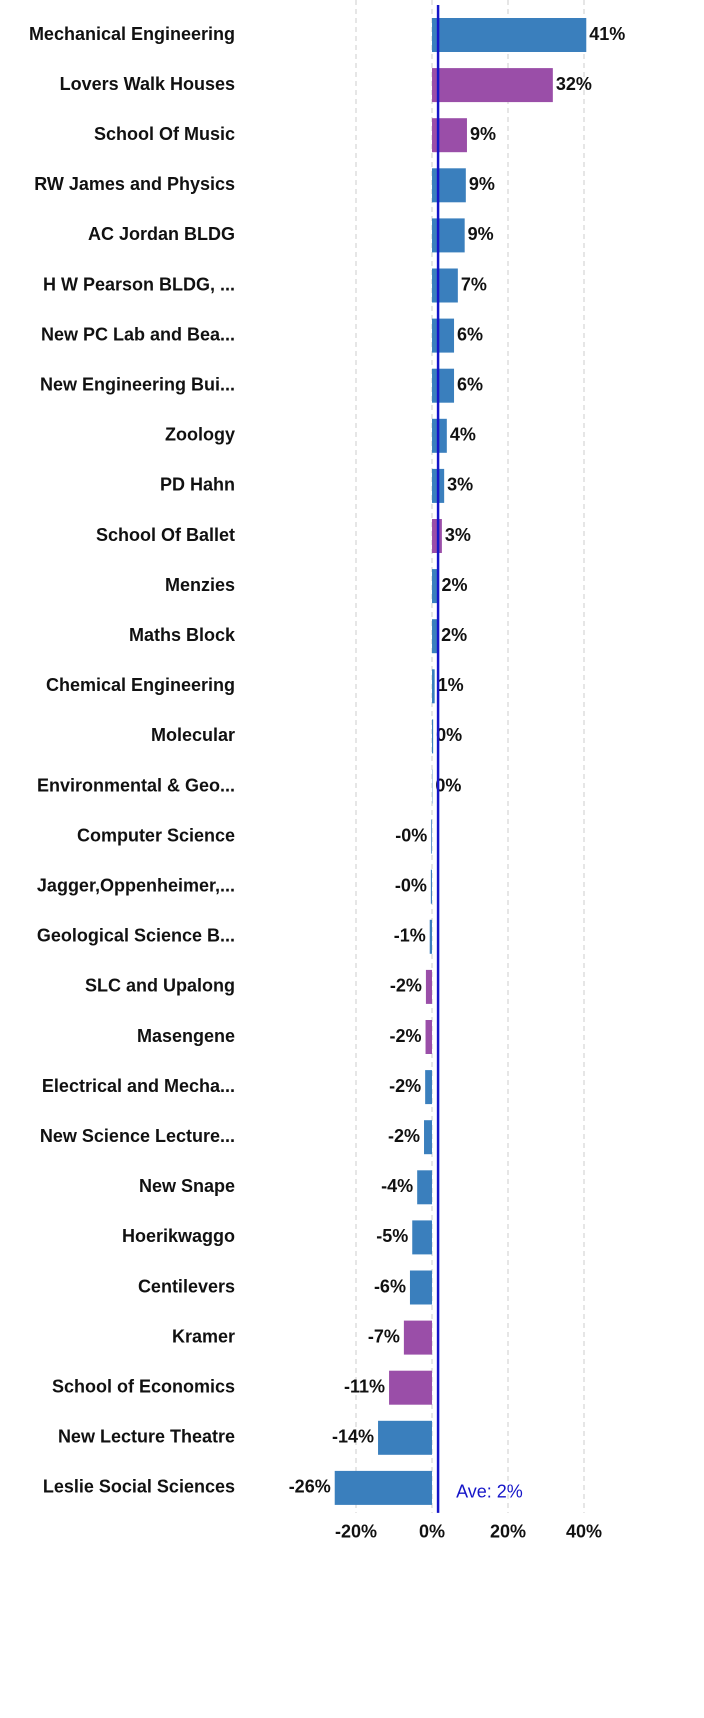 The image size is (704, 1718). Describe the element at coordinates (200, 585) in the screenshot. I see `y-tick-label: Menzies` at that location.